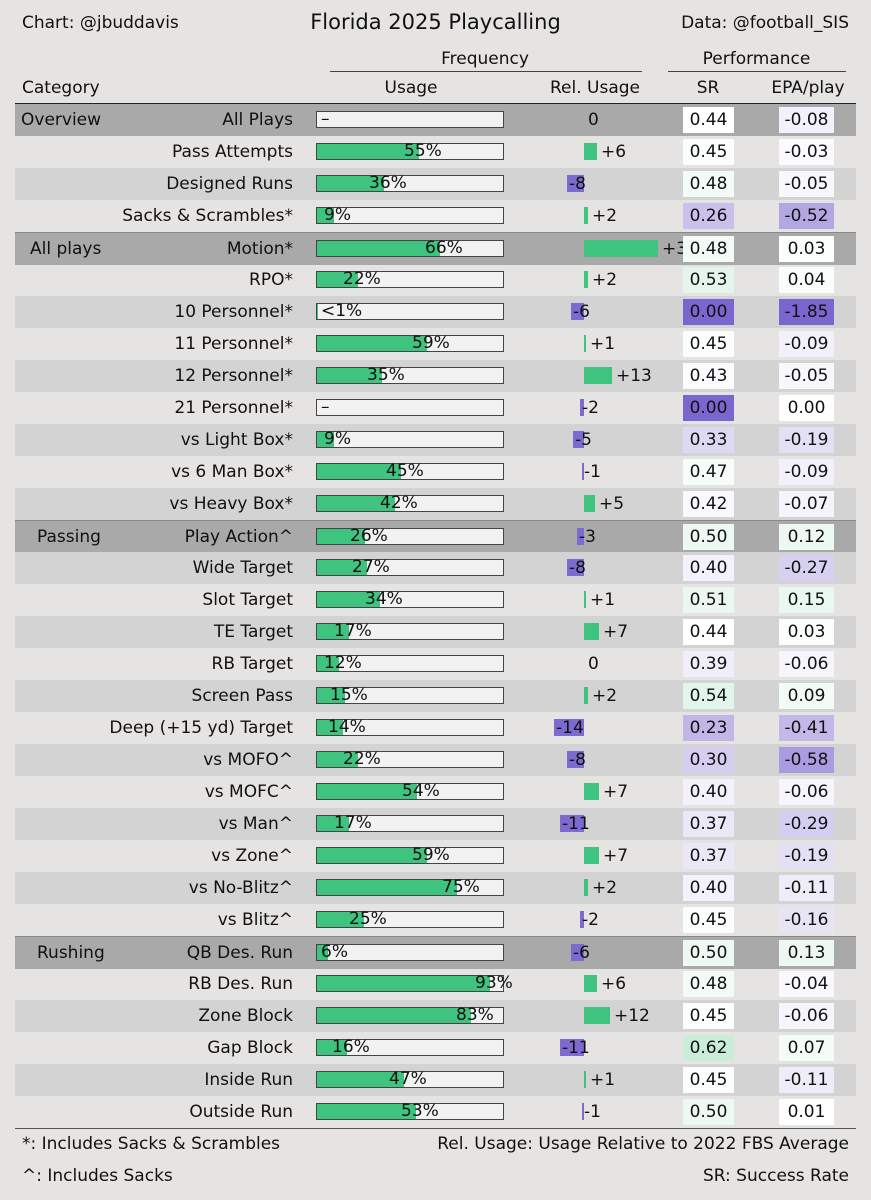 The image size is (871, 1200). I want to click on row-label: QB Des. Run, so click(239, 953).